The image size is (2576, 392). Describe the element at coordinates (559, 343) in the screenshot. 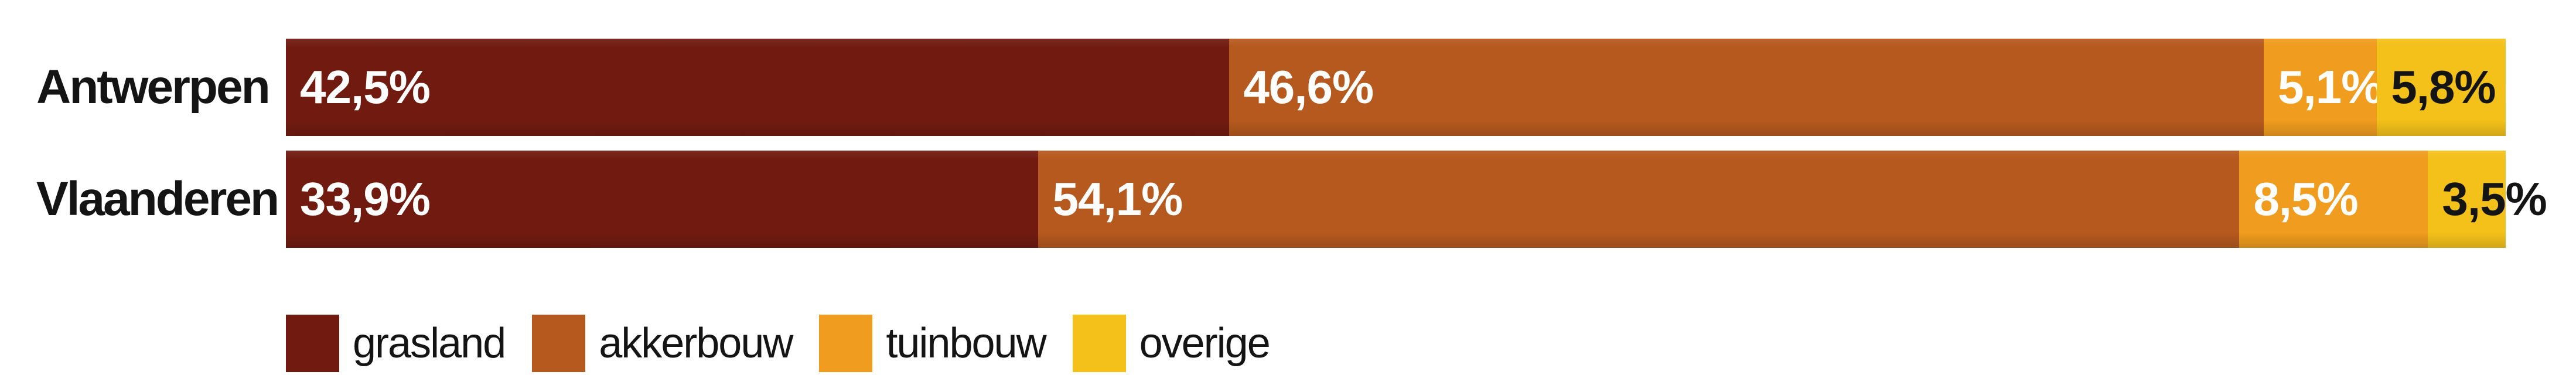

I see `legend-swatch-akkerbouw-icon` at that location.